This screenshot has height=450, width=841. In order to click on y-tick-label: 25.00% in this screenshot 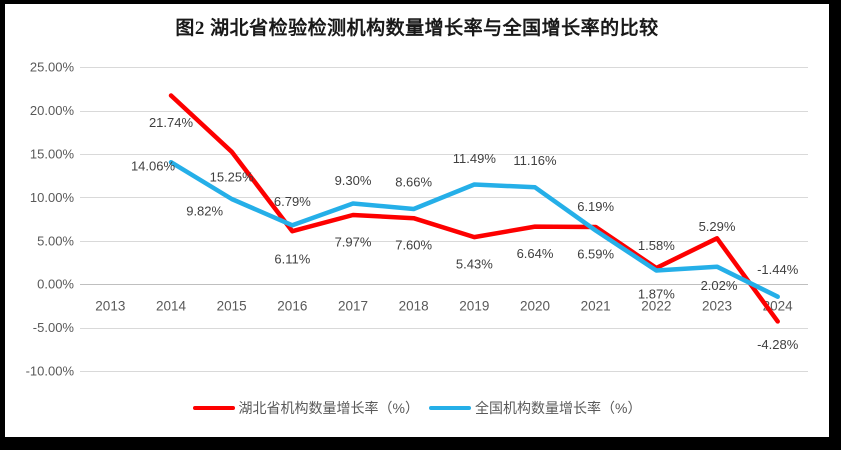, I will do `click(52, 67)`.